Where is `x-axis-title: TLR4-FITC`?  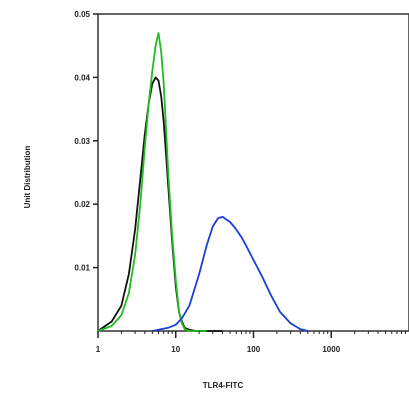
x-axis-title: TLR4-FITC is located at coordinates (223, 385).